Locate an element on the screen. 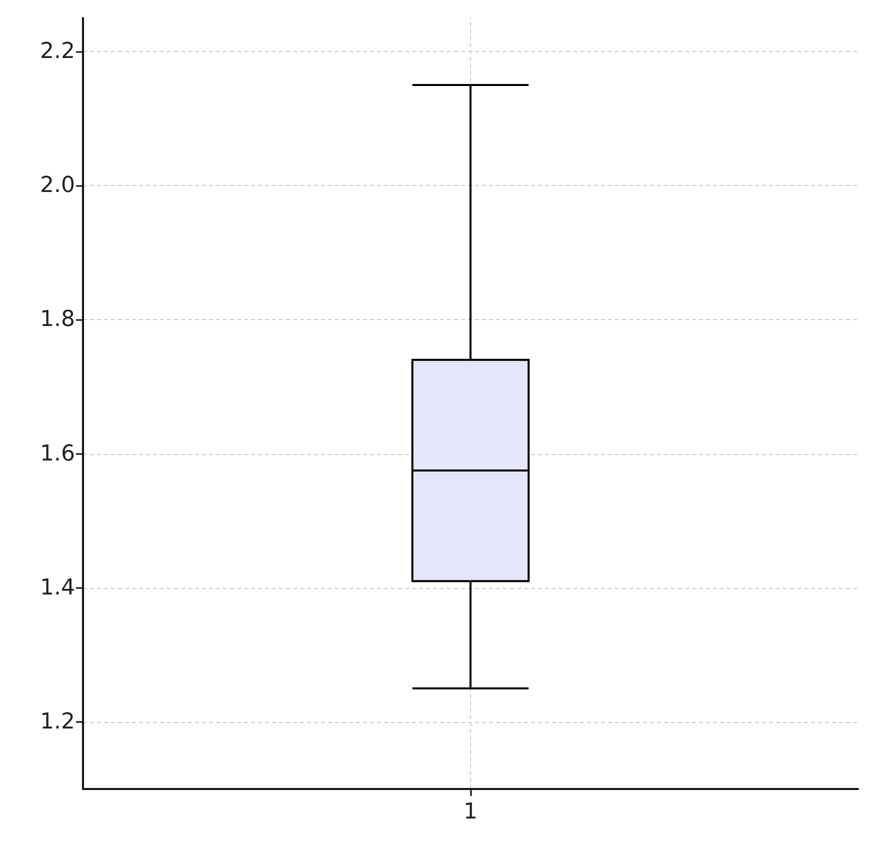 Image resolution: width=878 pixels, height=852 pixels. y-tick-label: 1.2 is located at coordinates (57, 721).